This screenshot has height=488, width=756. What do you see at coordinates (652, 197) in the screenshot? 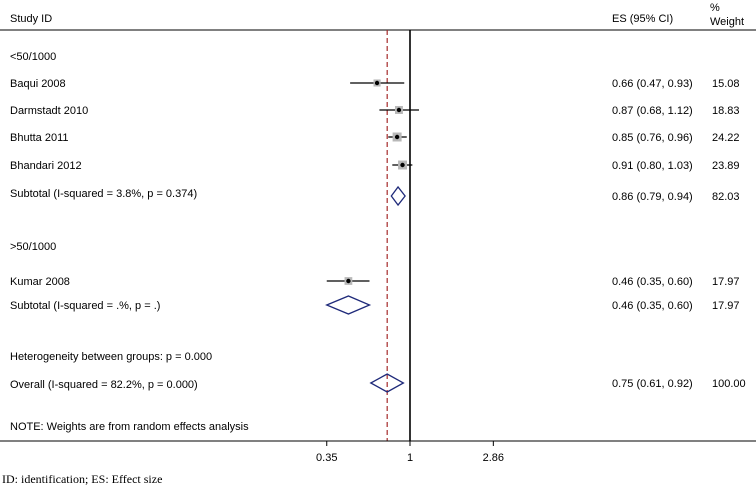
I see `es-ci-value: 0.86 (0.79, 0.94)` at bounding box center [652, 197].